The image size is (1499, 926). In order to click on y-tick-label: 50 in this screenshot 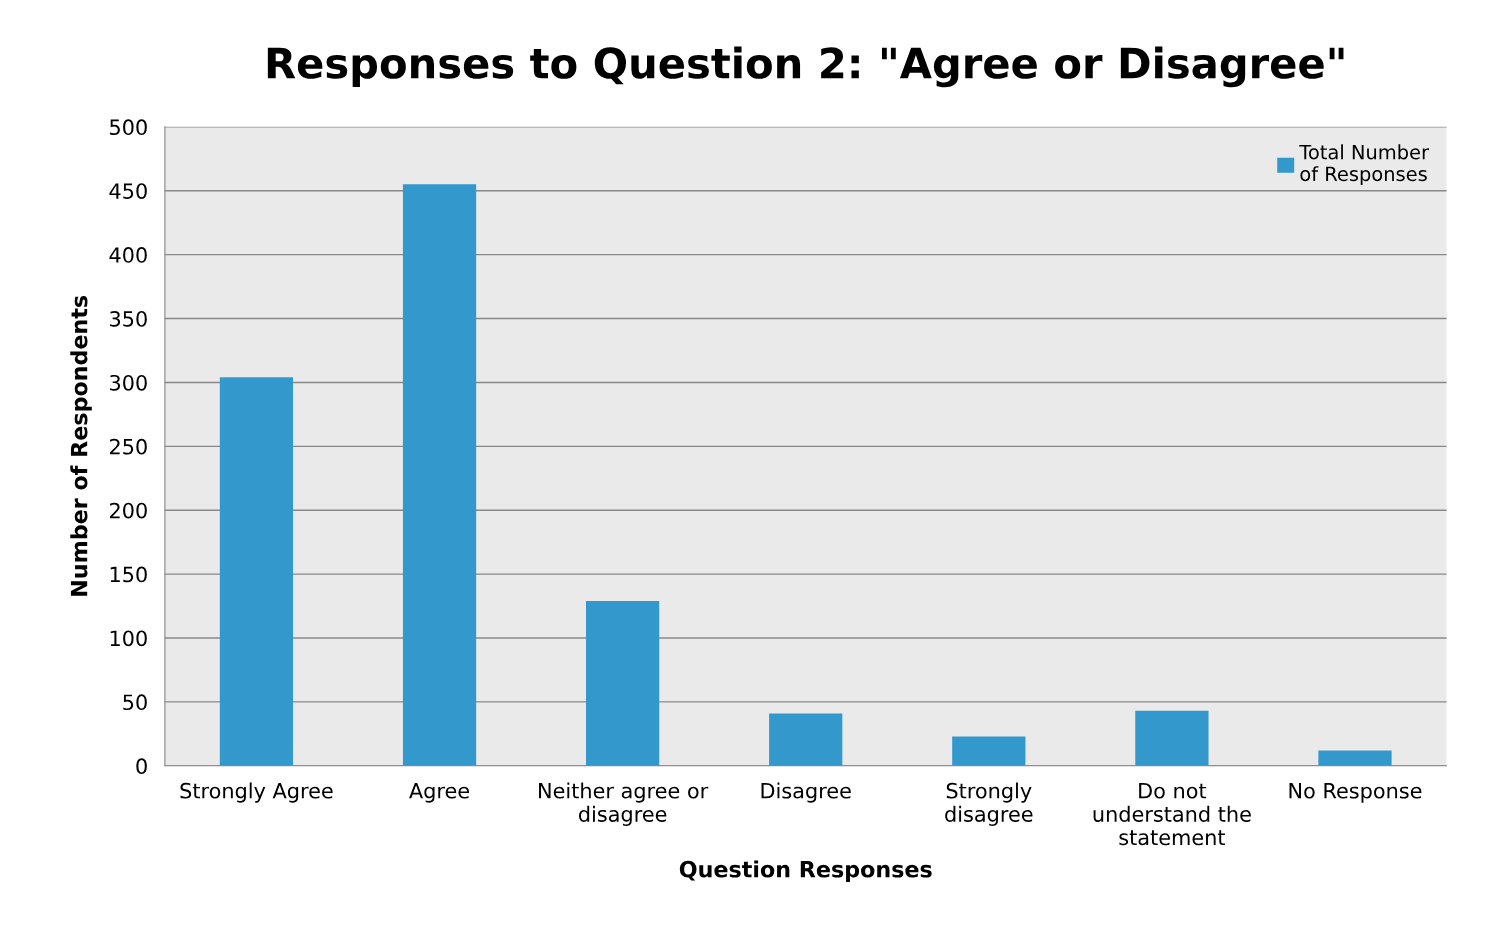, I will do `click(135, 702)`.